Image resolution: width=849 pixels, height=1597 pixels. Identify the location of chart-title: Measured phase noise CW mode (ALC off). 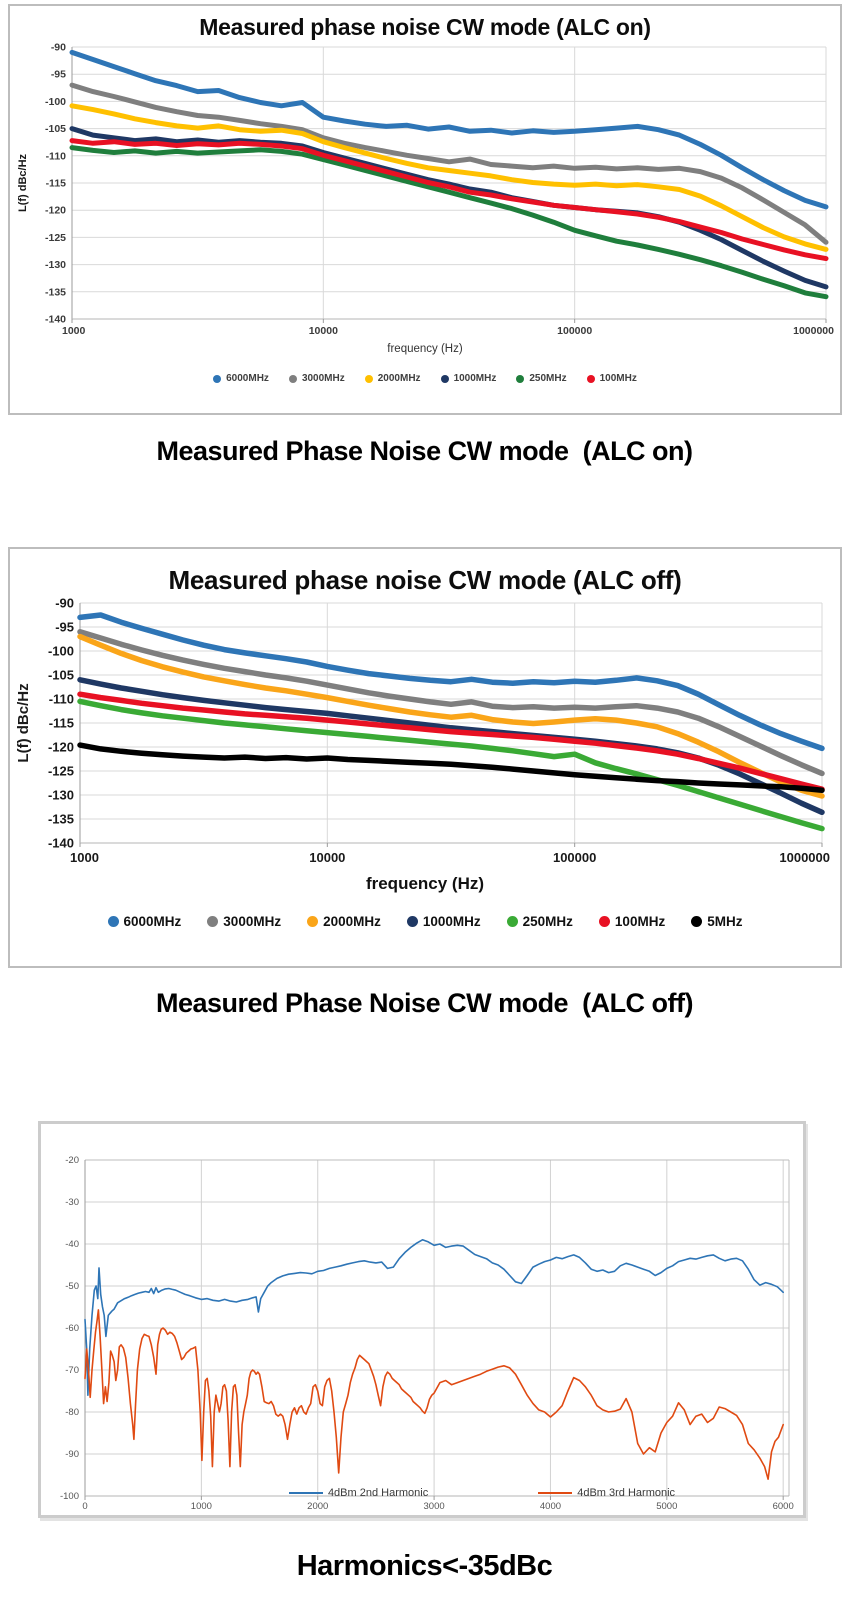
(425, 580).